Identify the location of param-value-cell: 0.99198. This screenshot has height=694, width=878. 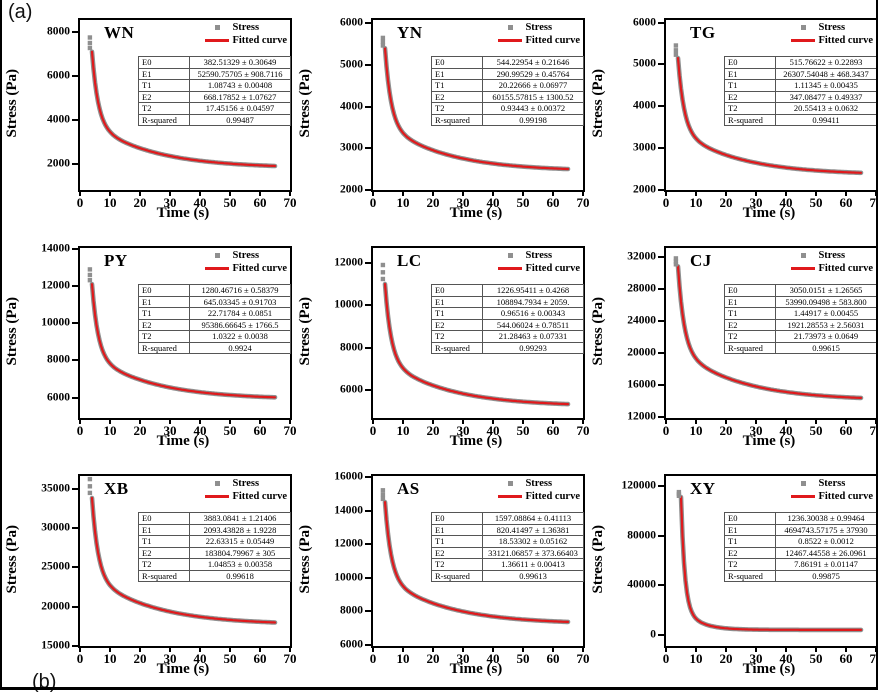
(533, 120).